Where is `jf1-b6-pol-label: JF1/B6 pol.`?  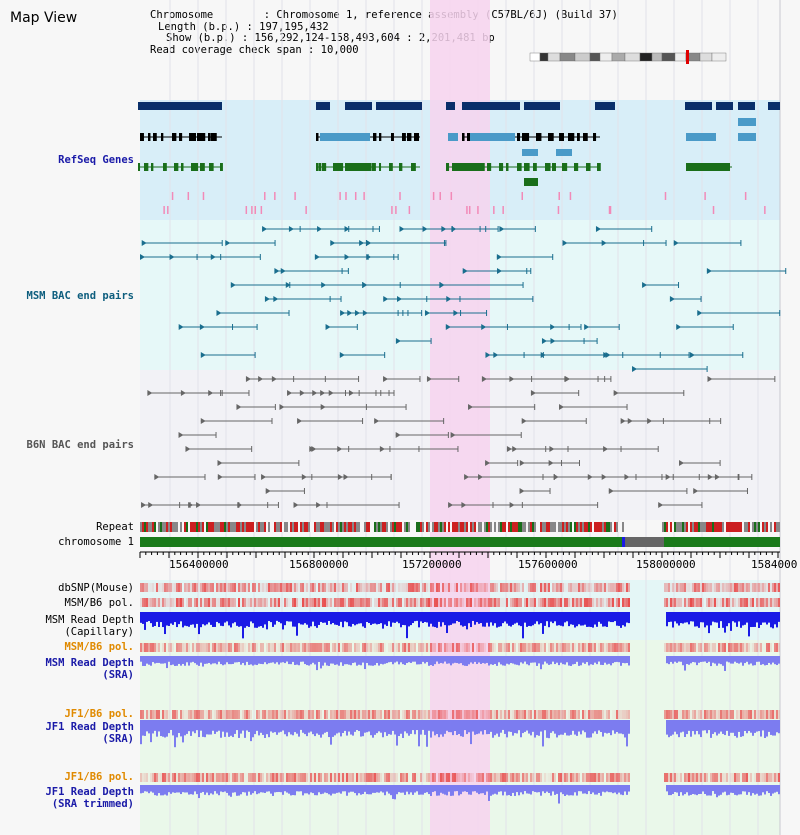 jf1-b6-pol-label: JF1/B6 pol. is located at coordinates (99, 714).